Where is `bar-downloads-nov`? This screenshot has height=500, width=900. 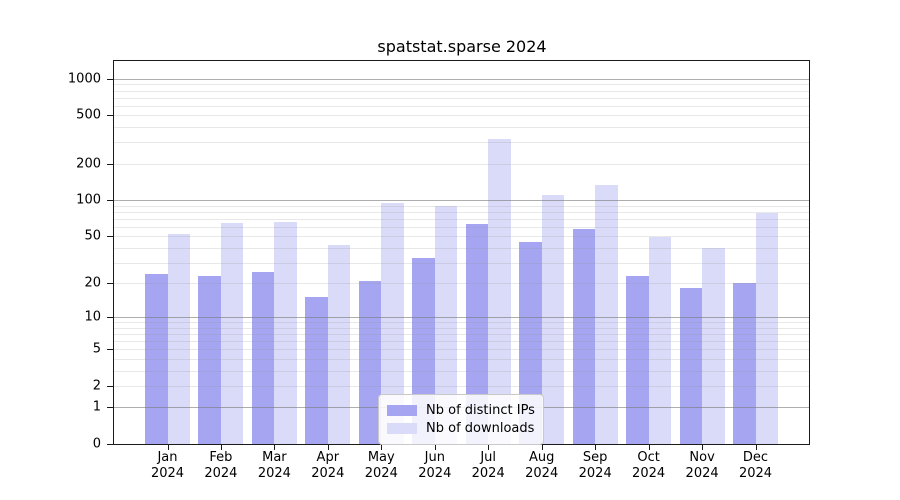
bar-downloads-nov is located at coordinates (713, 345).